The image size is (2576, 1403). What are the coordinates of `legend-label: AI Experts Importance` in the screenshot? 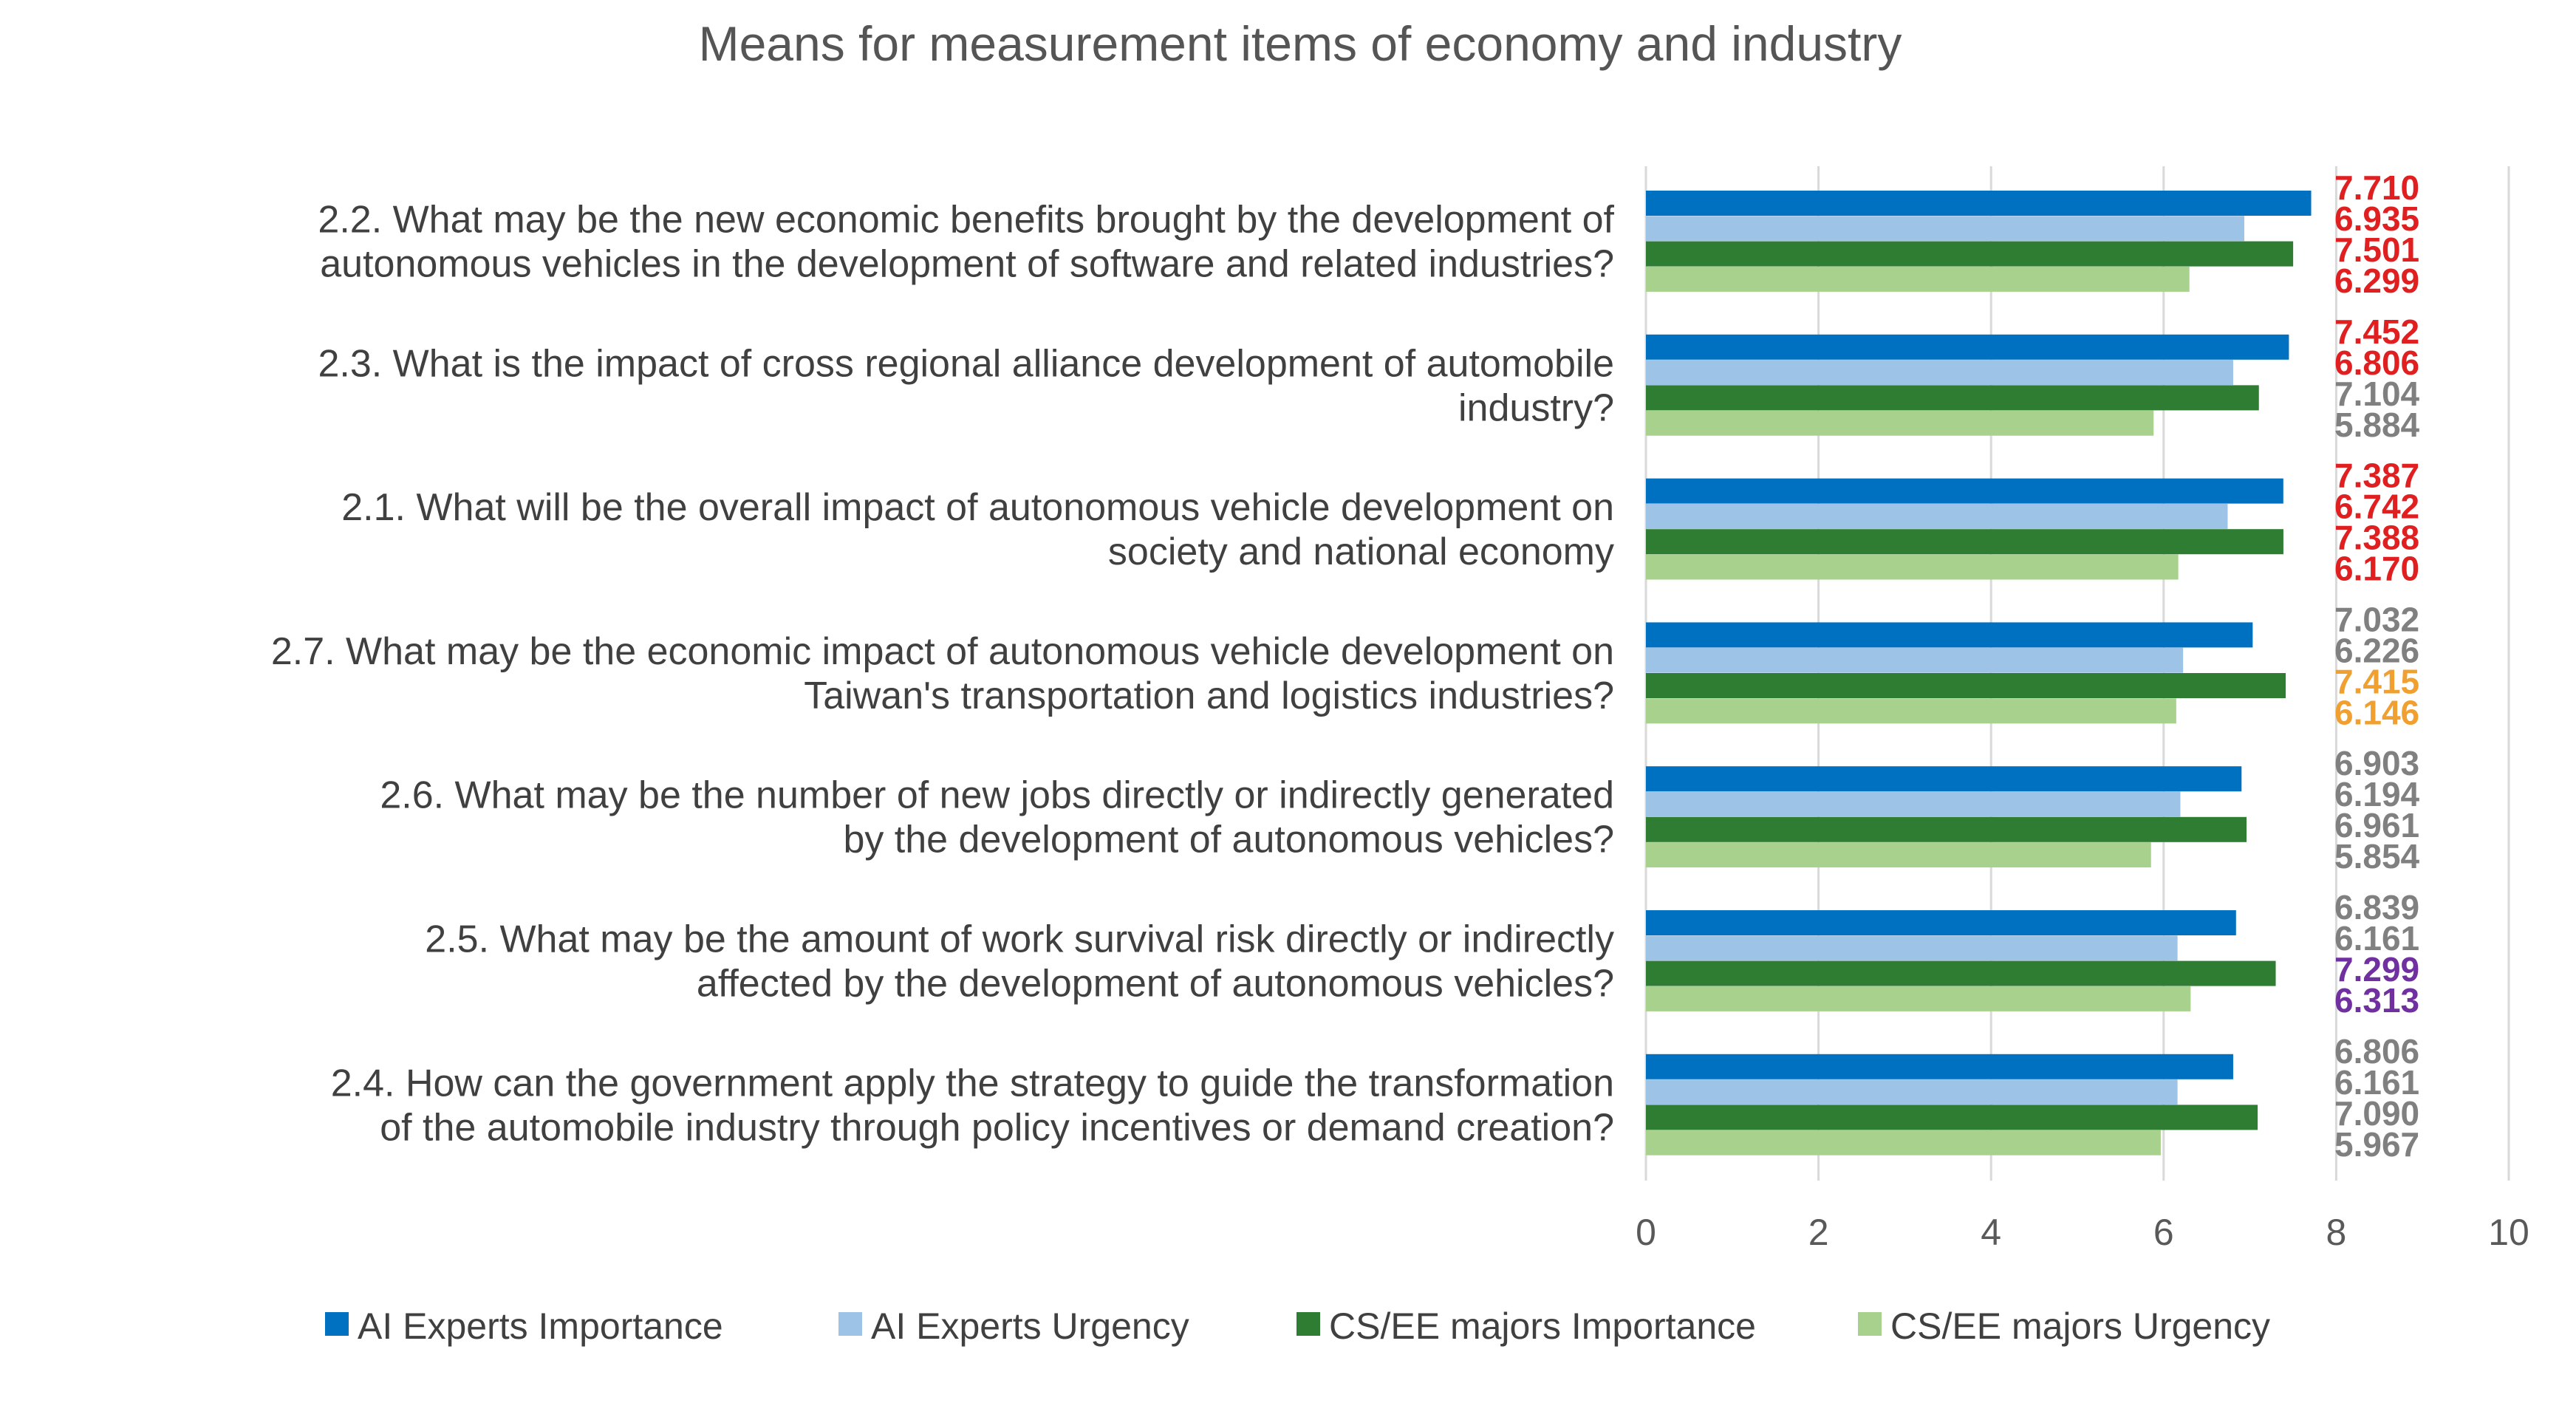 It's located at (540, 1326).